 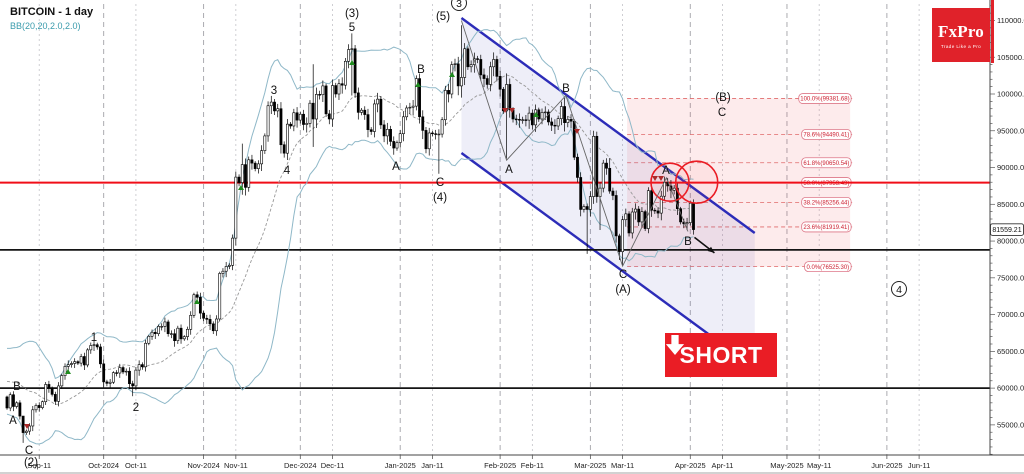 What do you see at coordinates (274, 91) in the screenshot?
I see `wave-label: 3` at bounding box center [274, 91].